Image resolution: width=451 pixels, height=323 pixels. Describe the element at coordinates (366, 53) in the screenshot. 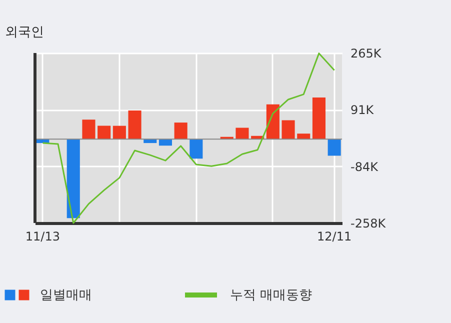

I see `y-tick-label: 265K` at that location.